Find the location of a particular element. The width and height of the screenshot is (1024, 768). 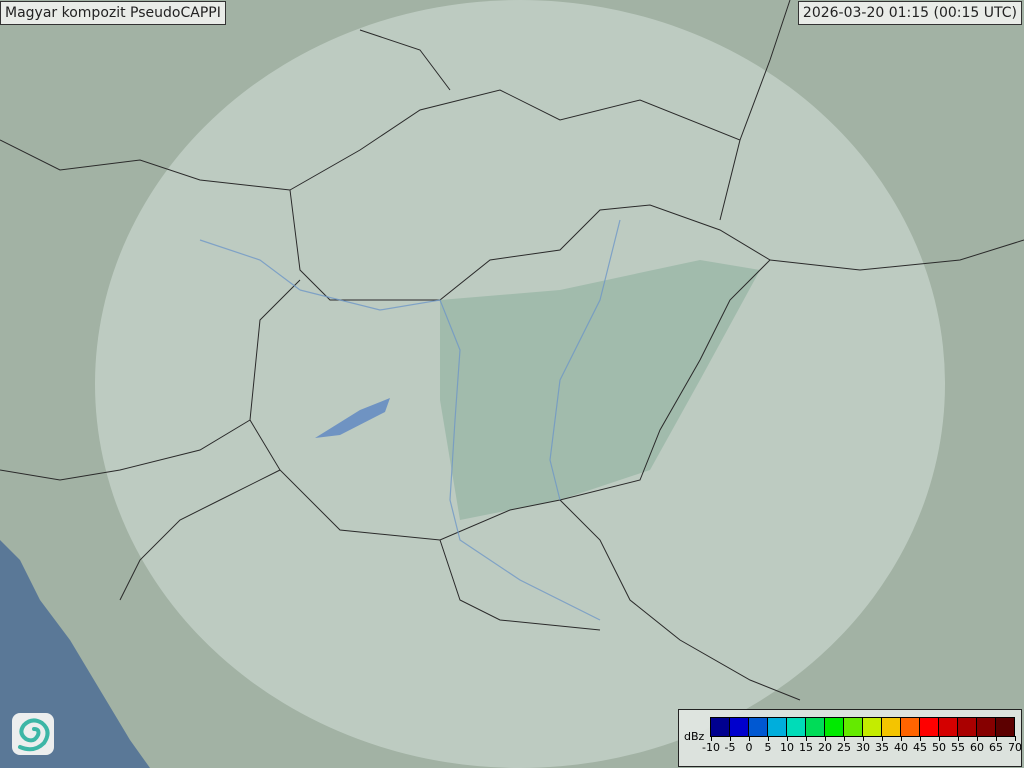

timestamp: 2026-03-20 01:15 (00:15 UTC) is located at coordinates (909, 13).